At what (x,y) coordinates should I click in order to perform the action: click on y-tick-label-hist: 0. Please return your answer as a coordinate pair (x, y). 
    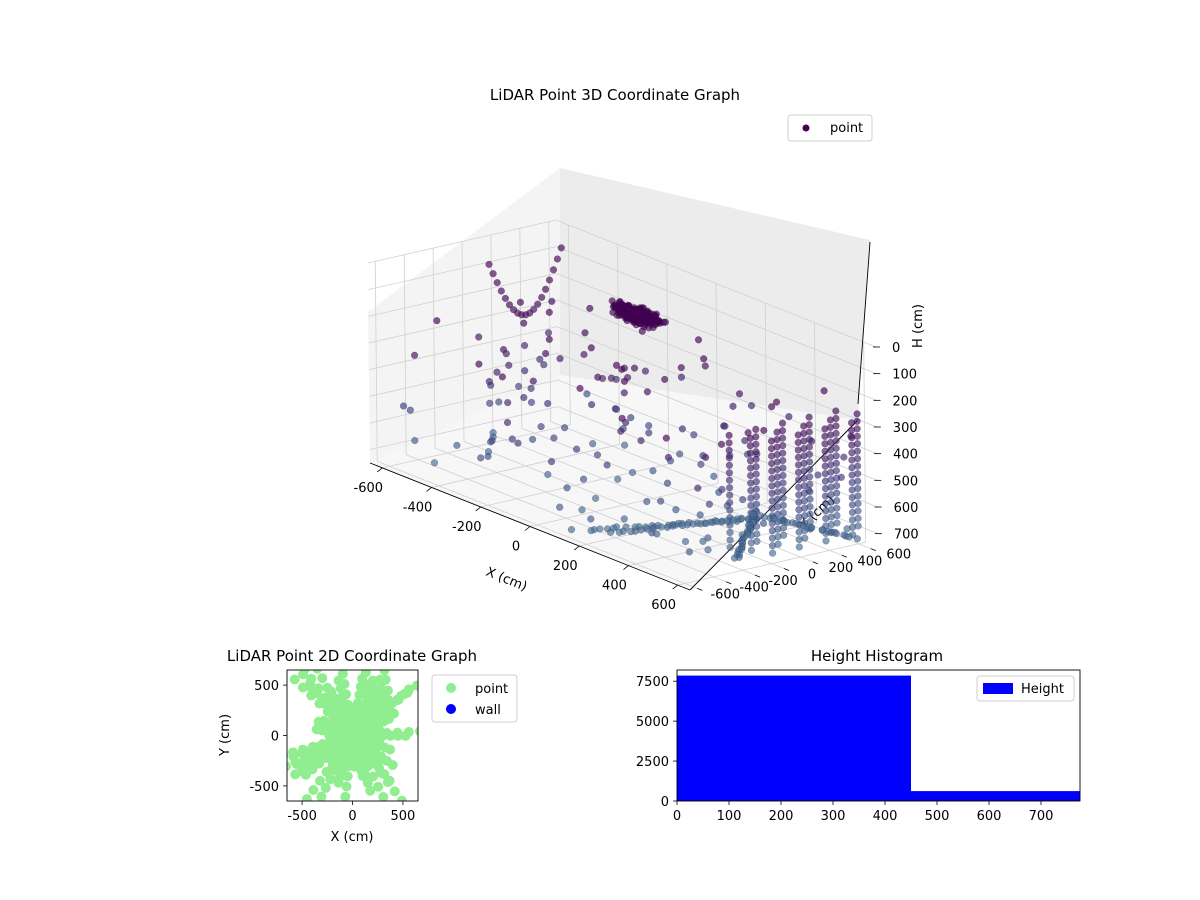
    Looking at the image, I should click on (665, 802).